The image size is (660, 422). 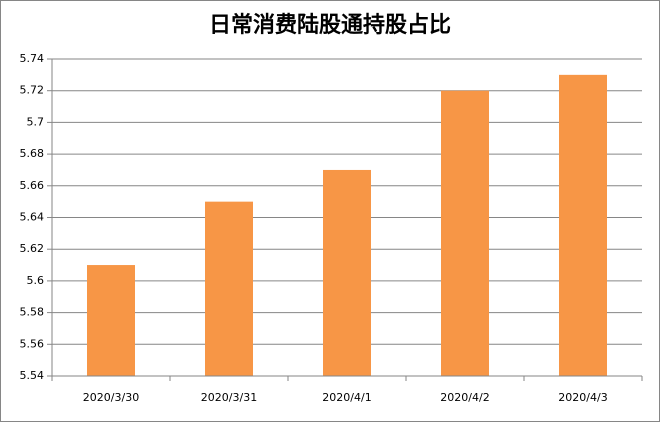 I want to click on y-tick-label: 5.72, so click(x=32, y=90).